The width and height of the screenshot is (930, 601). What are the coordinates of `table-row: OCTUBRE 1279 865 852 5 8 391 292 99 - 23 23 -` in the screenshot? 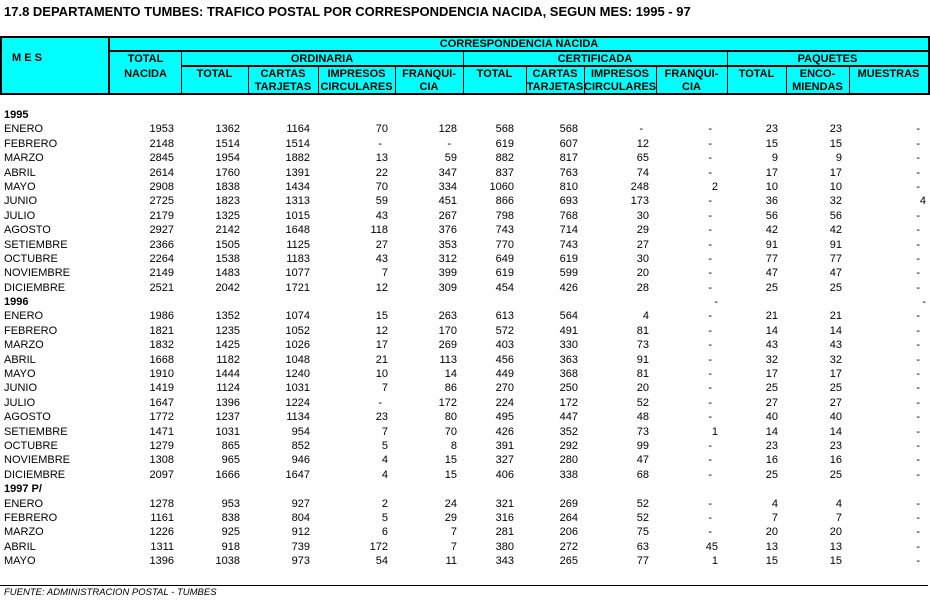 It's located at (465, 446).